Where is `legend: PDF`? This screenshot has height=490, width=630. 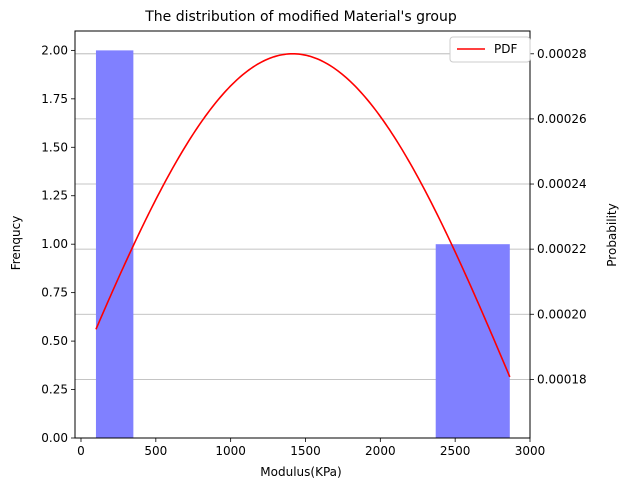 legend: PDF is located at coordinates (490, 49).